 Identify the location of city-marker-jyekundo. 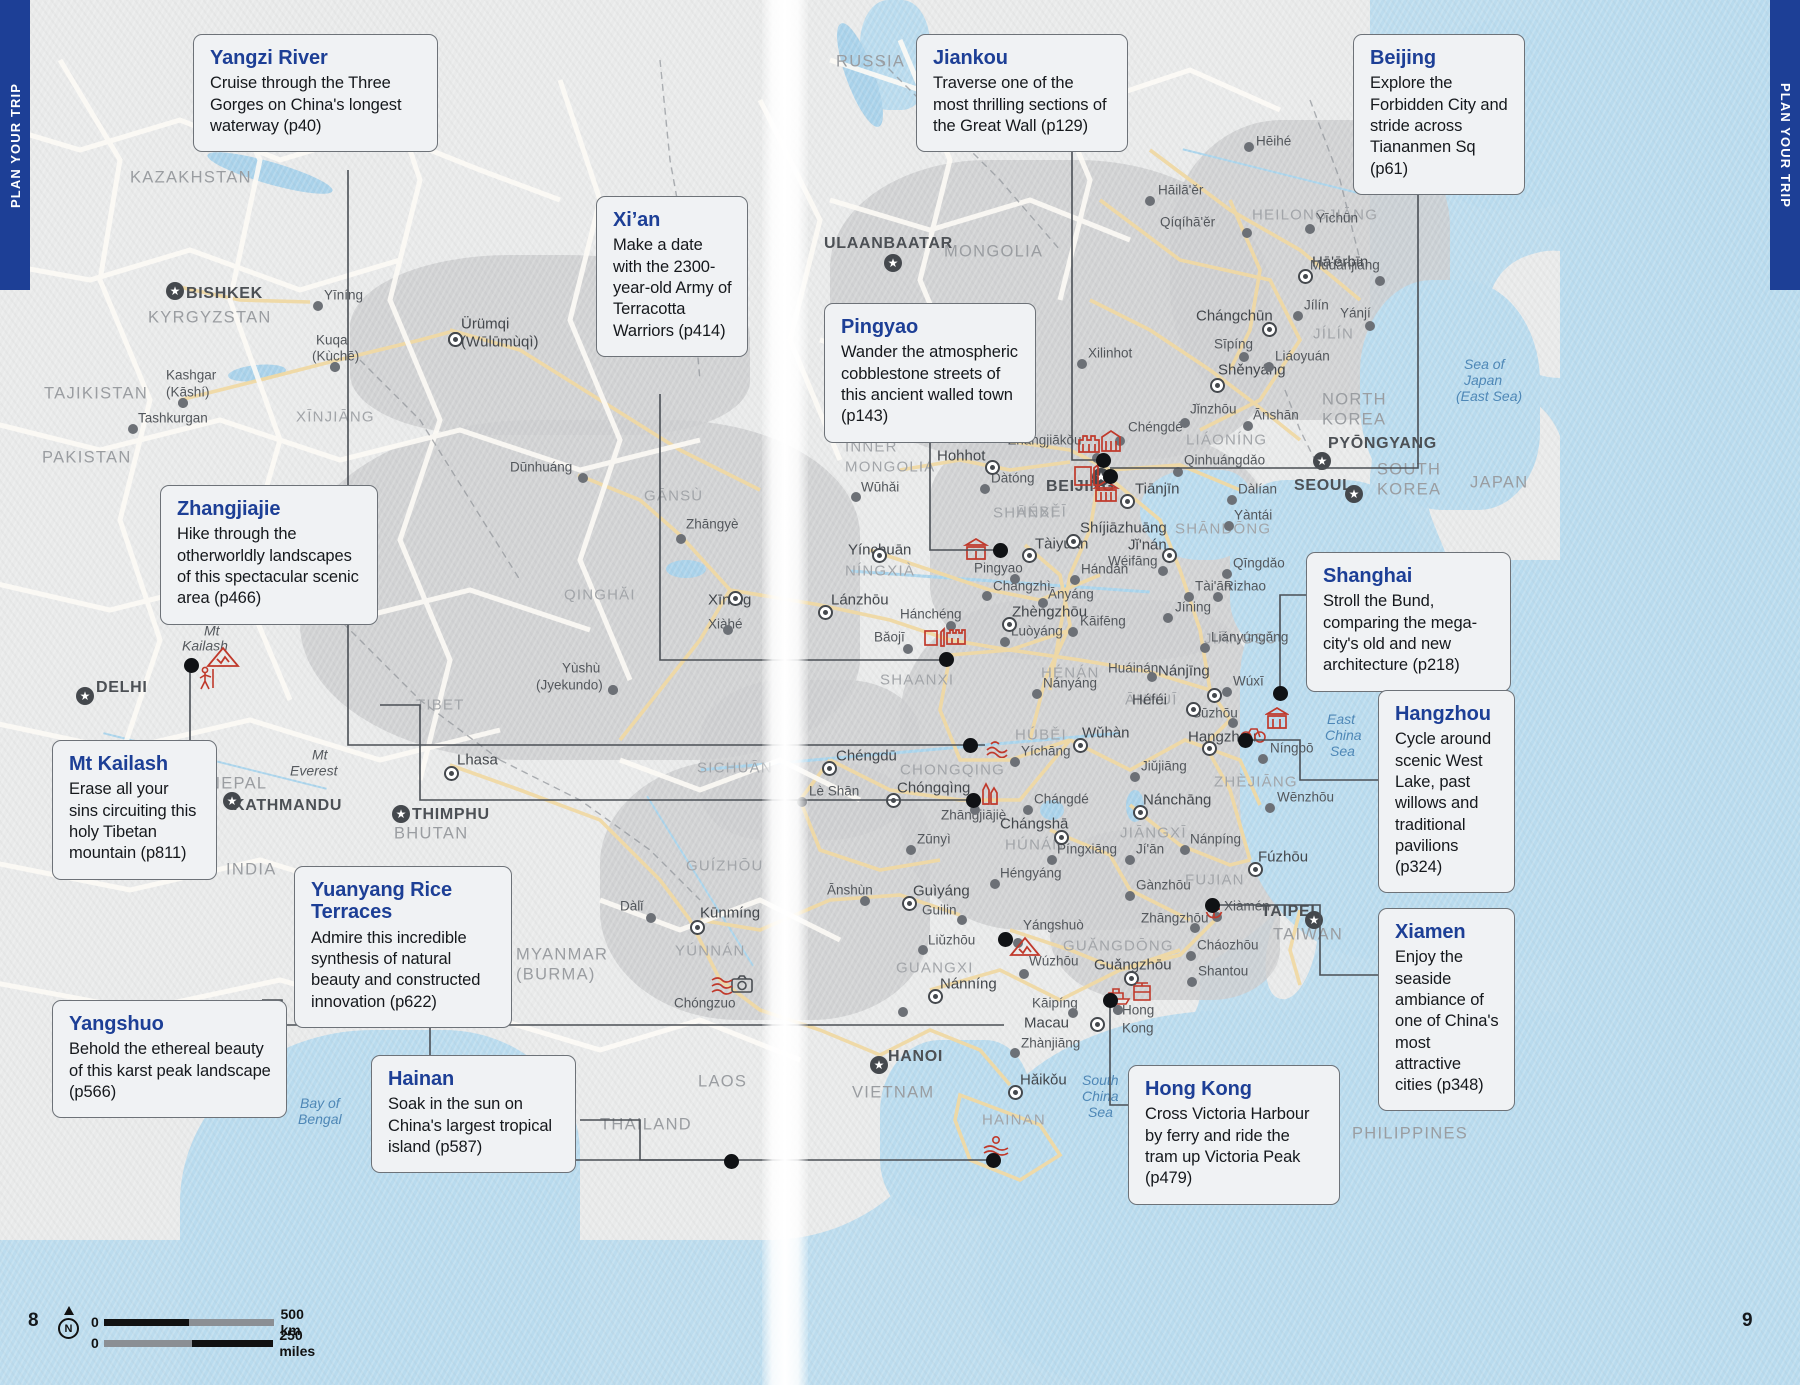
(613, 690).